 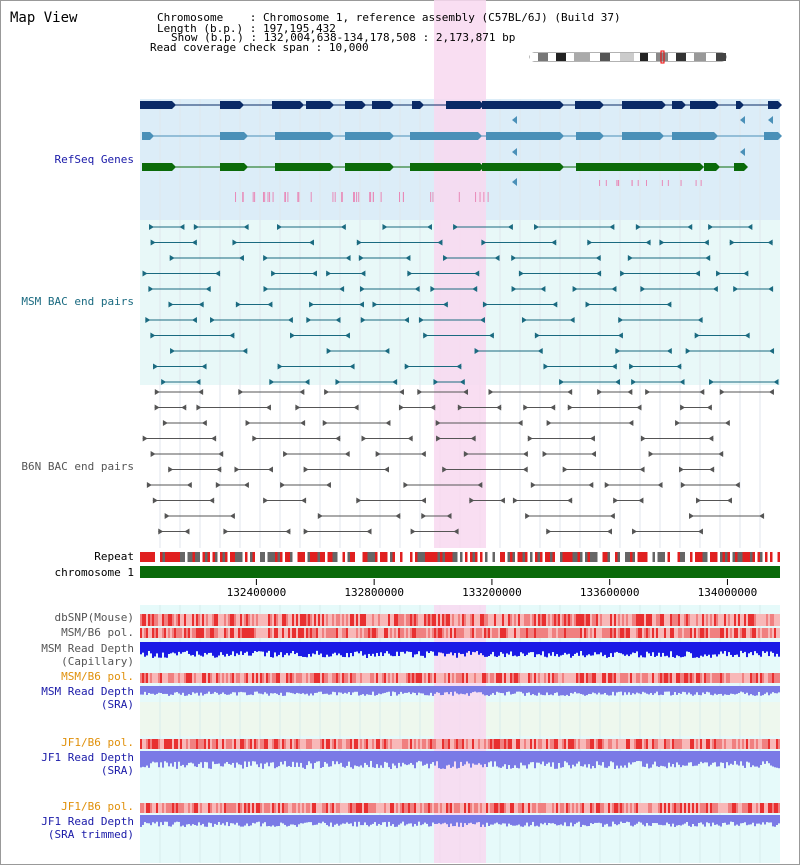 What do you see at coordinates (94, 617) in the screenshot?
I see `track-label-dbsnp: dbSNP(Mouse)` at bounding box center [94, 617].